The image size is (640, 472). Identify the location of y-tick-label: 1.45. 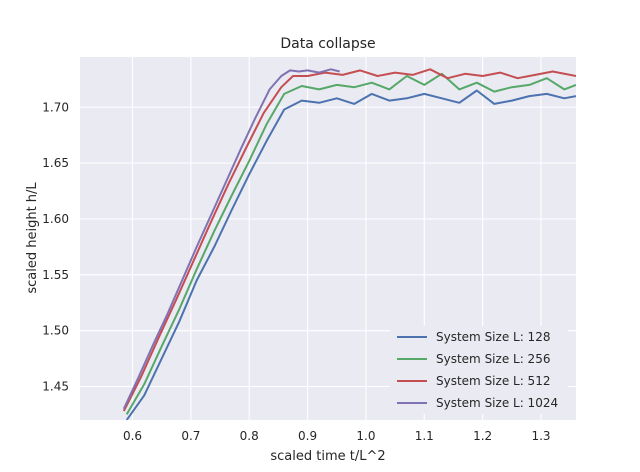
(55, 386).